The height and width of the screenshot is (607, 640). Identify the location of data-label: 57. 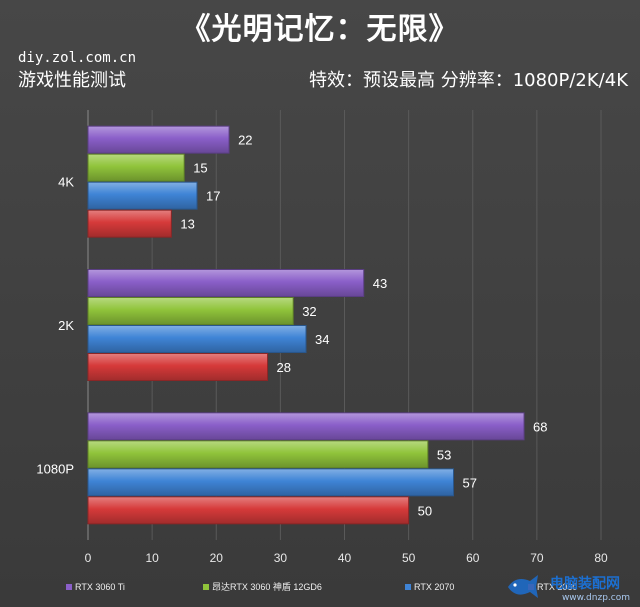
(470, 482).